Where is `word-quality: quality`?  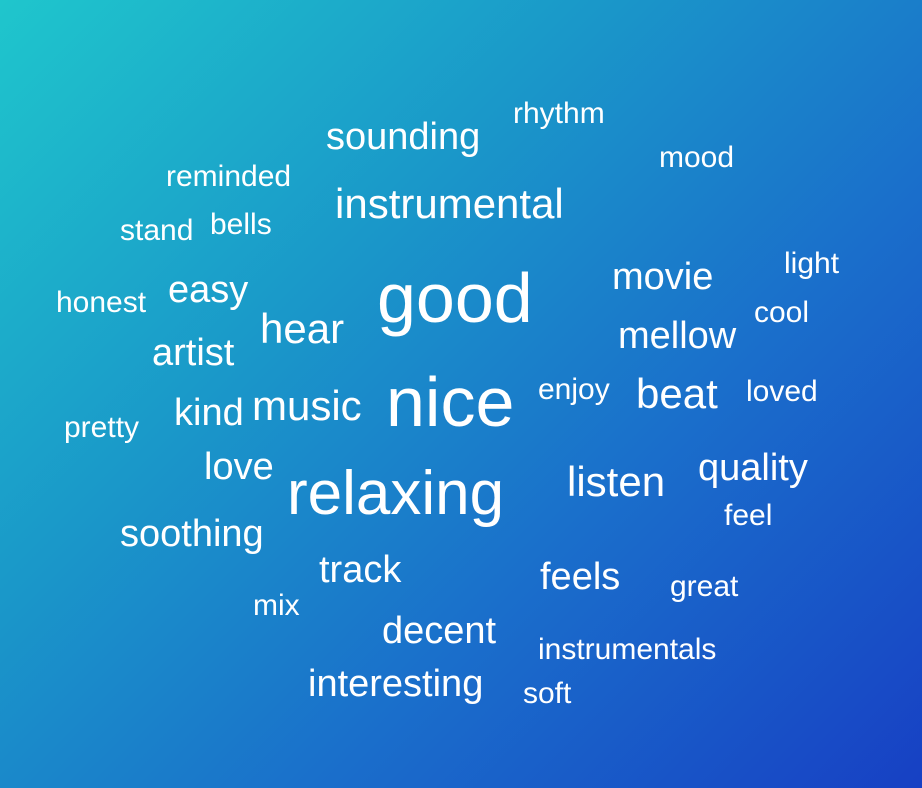 word-quality: quality is located at coordinates (753, 468).